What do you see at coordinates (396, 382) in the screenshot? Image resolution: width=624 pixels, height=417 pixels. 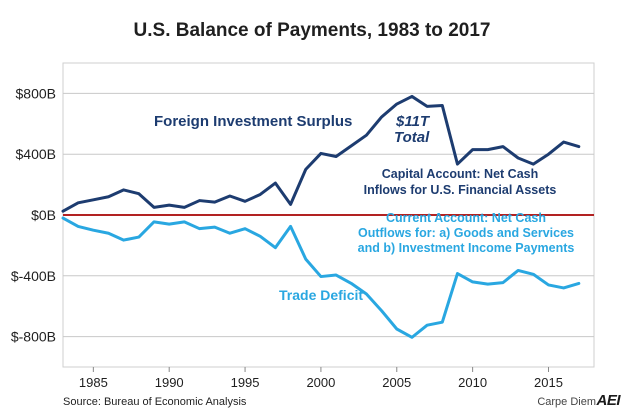 I see `x-tick-label: 2005` at bounding box center [396, 382].